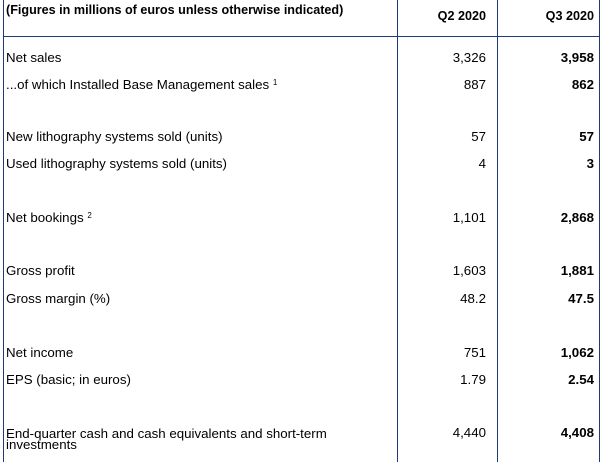  Describe the element at coordinates (473, 298) in the screenshot. I see `table-row-q2: 48.2` at that location.